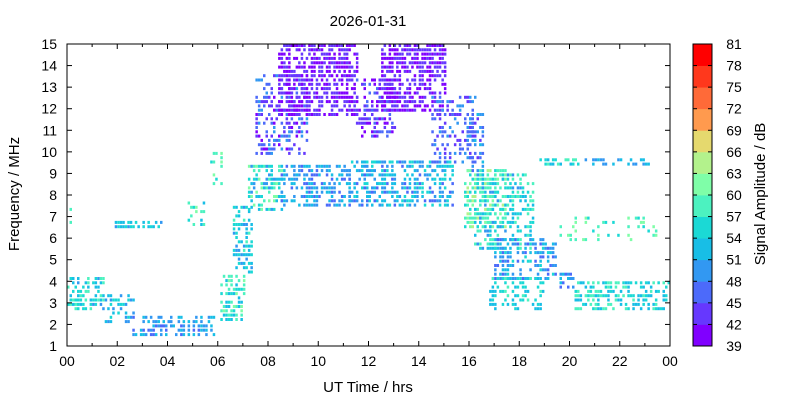 This screenshot has width=800, height=400. I want to click on colorbar-tick-label: 81, so click(734, 44).